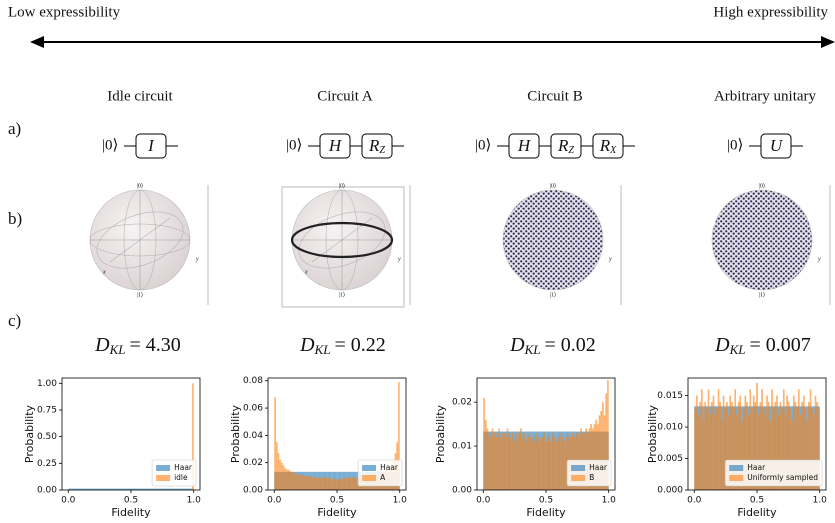  What do you see at coordinates (462, 403) in the screenshot?
I see `y-tick-label: 0.02` at bounding box center [462, 403].